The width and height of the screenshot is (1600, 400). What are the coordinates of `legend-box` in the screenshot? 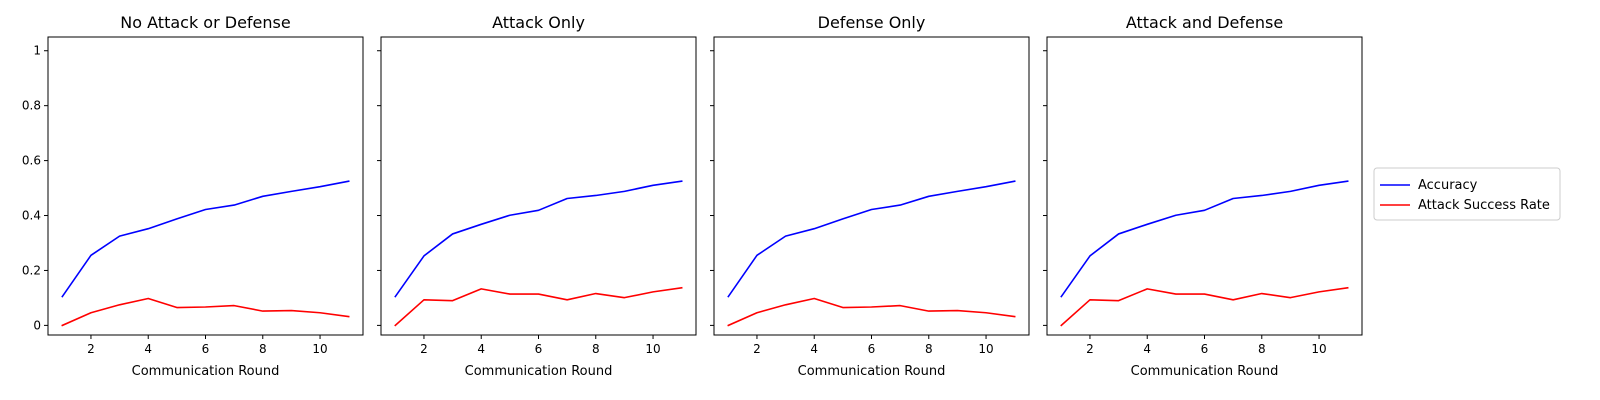 It's located at (1467, 194).